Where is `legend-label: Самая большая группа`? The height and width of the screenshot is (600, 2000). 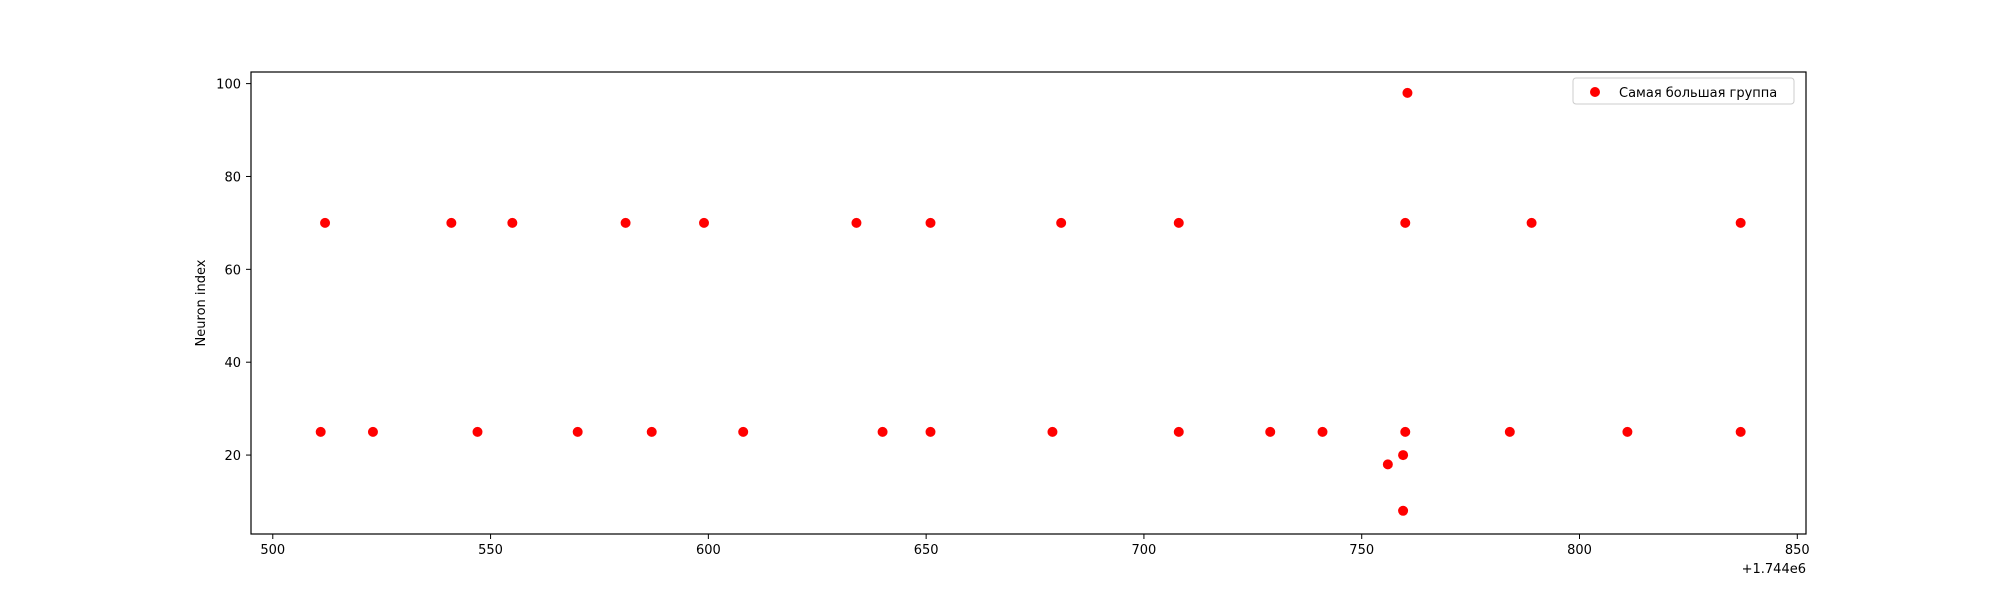 legend-label: Самая большая группа is located at coordinates (1698, 93).